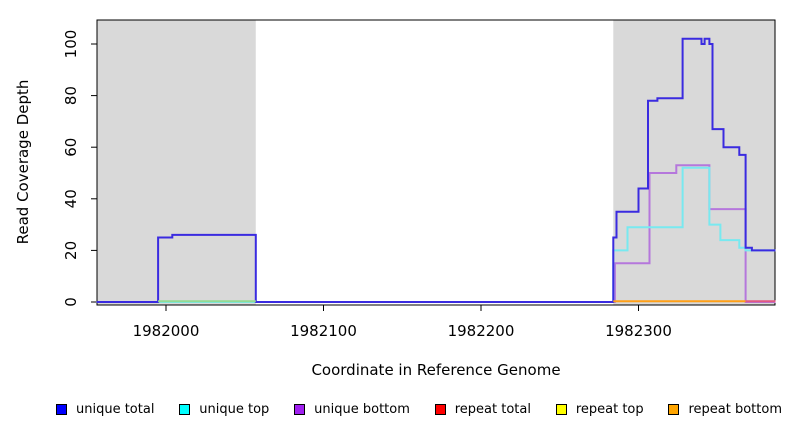  Describe the element at coordinates (362, 409) in the screenshot. I see `legend-label: unique bottom` at that location.